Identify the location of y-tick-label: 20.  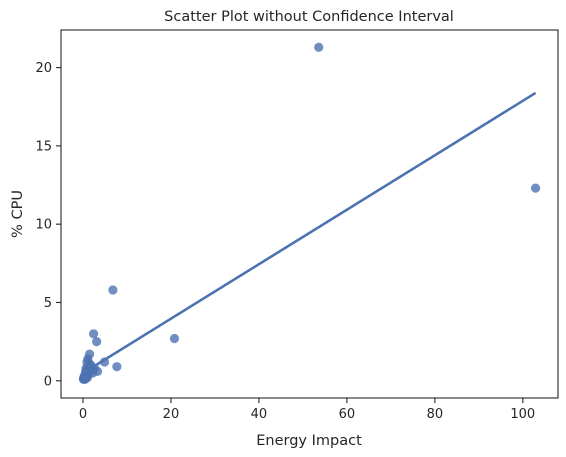
(43, 68).